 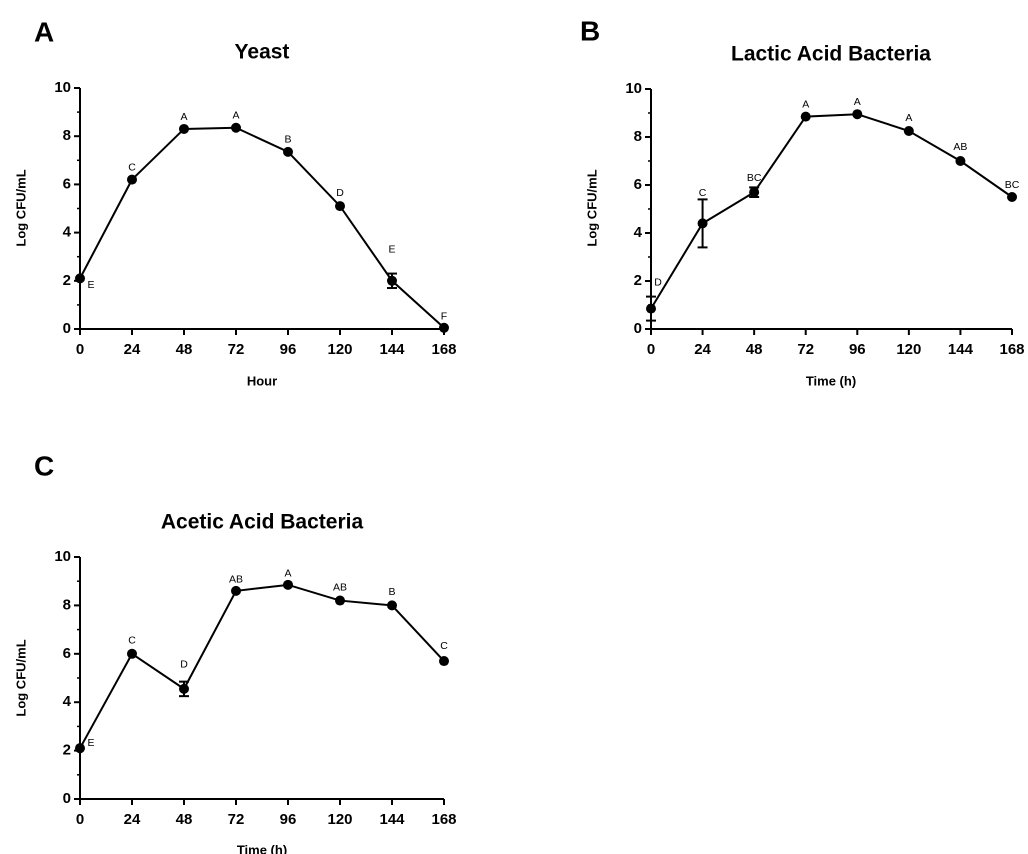 I want to click on panel-letter: A, so click(x=44, y=31).